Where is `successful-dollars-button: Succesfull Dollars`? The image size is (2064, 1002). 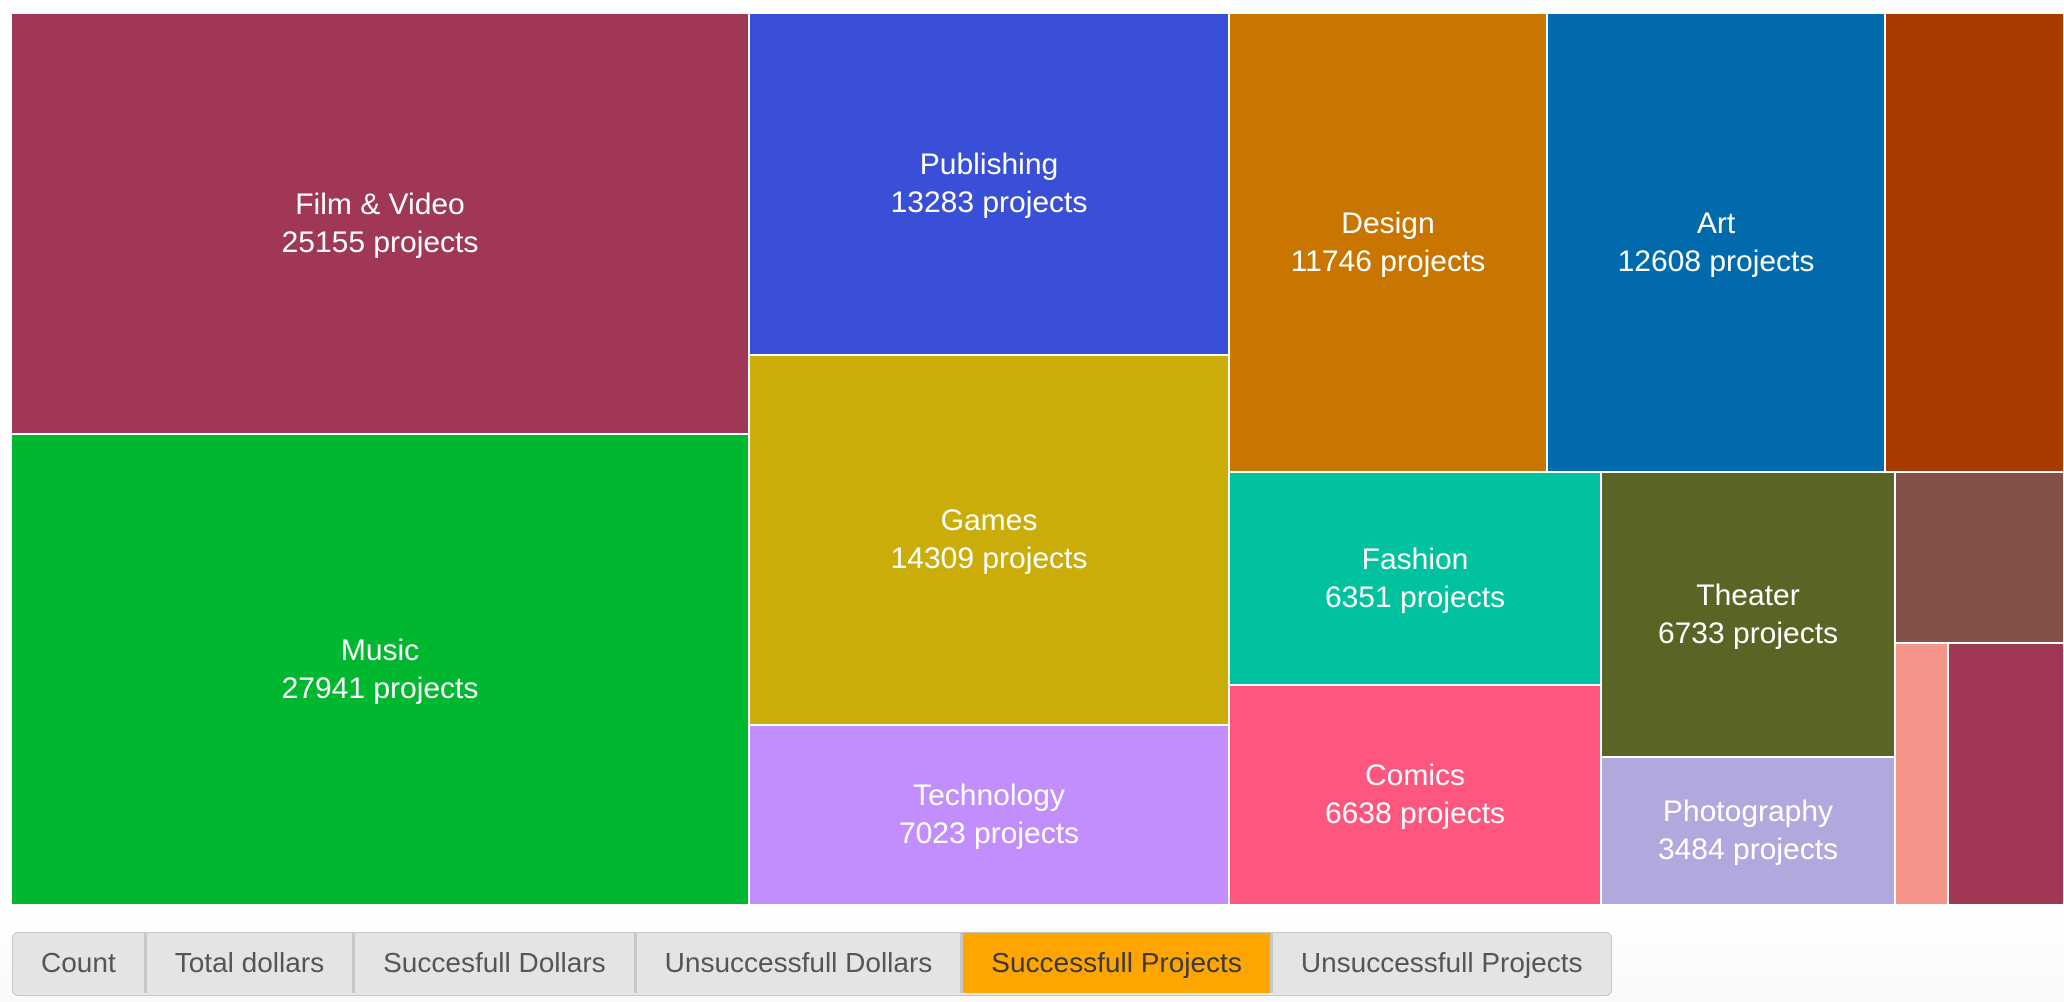 successful-dollars-button: Succesfull Dollars is located at coordinates (496, 963).